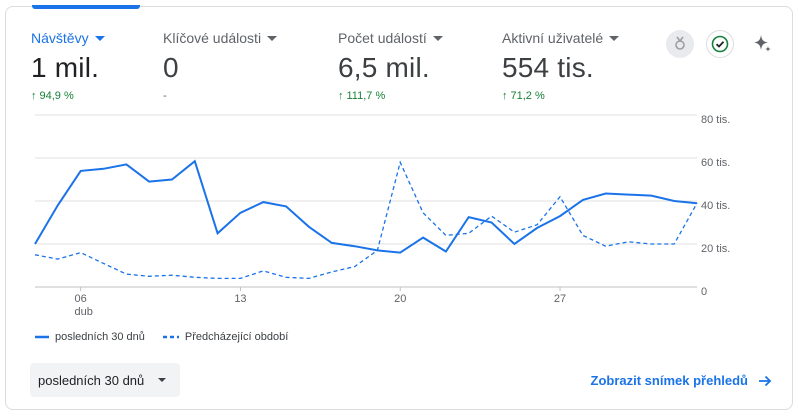  Describe the element at coordinates (765, 380) in the screenshot. I see `arrow-right-icon` at that location.